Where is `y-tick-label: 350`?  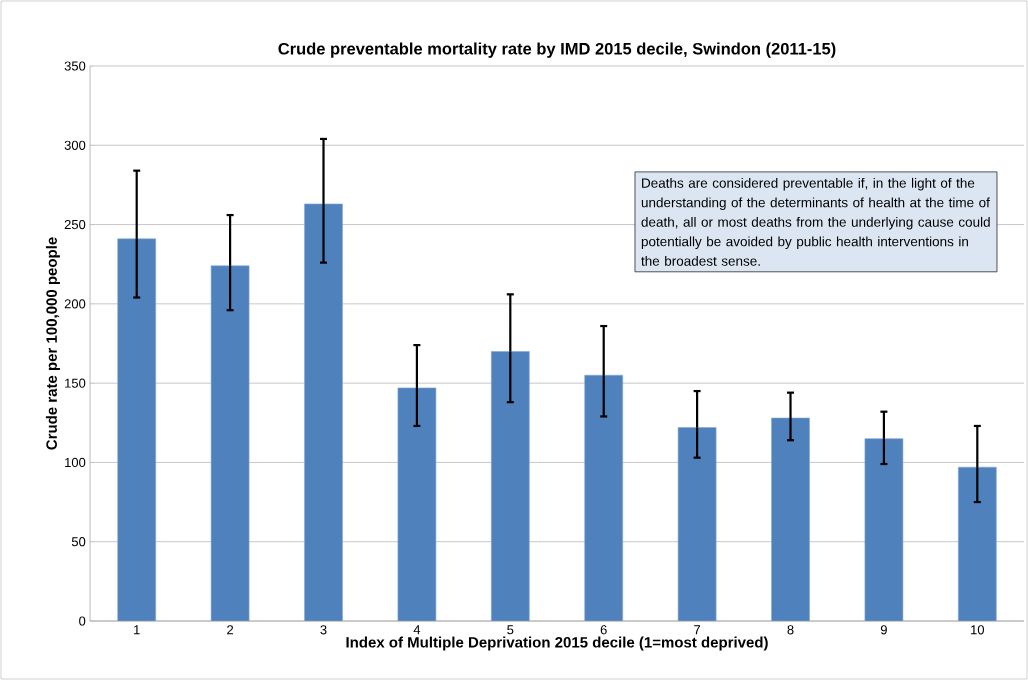 y-tick-label: 350 is located at coordinates (75, 66).